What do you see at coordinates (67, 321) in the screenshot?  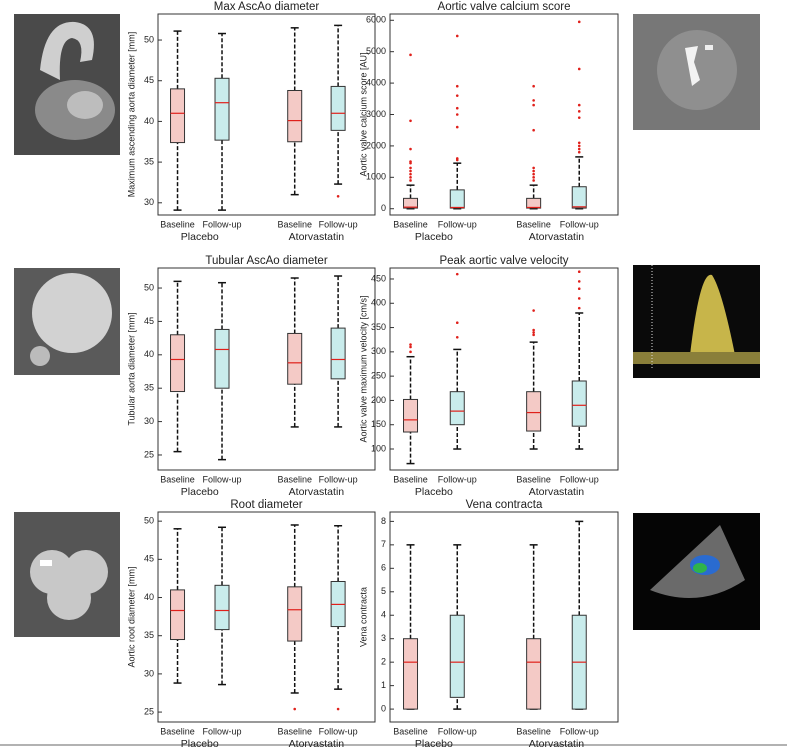 I see `ct-image-tubular` at bounding box center [67, 321].